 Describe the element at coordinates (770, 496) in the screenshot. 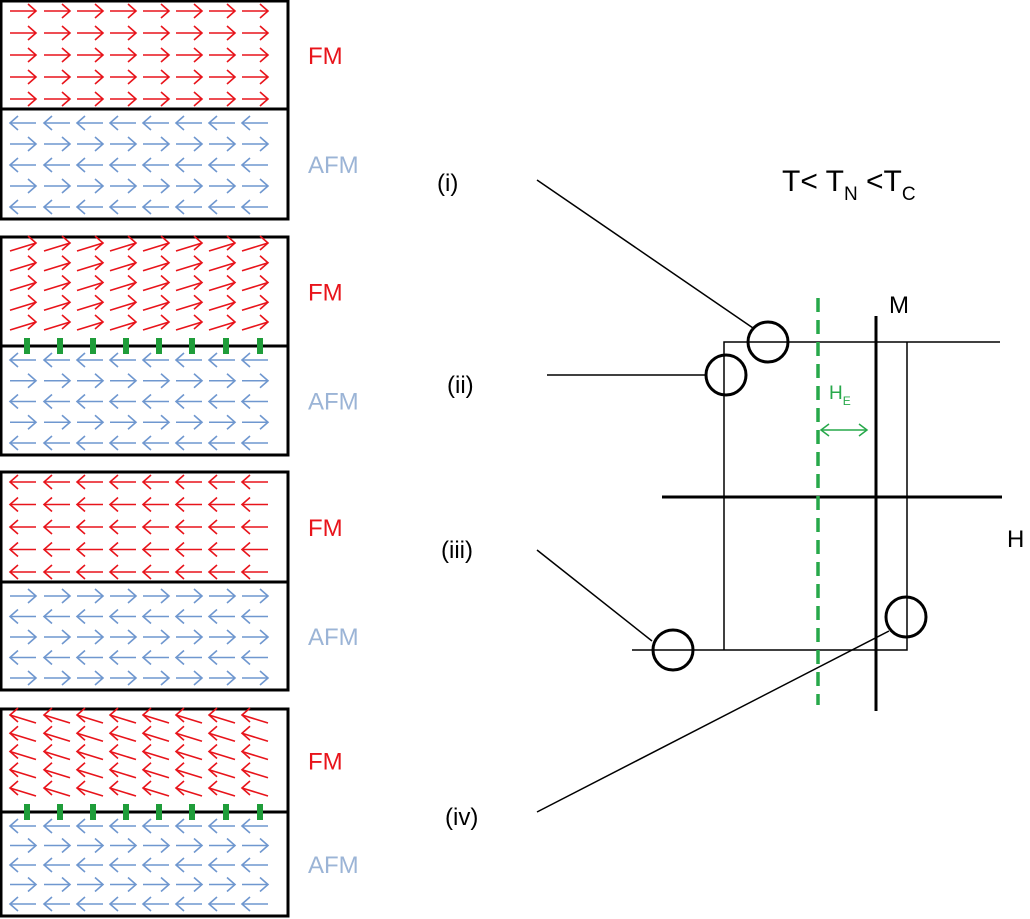

I see `loop-lower-branch` at that location.